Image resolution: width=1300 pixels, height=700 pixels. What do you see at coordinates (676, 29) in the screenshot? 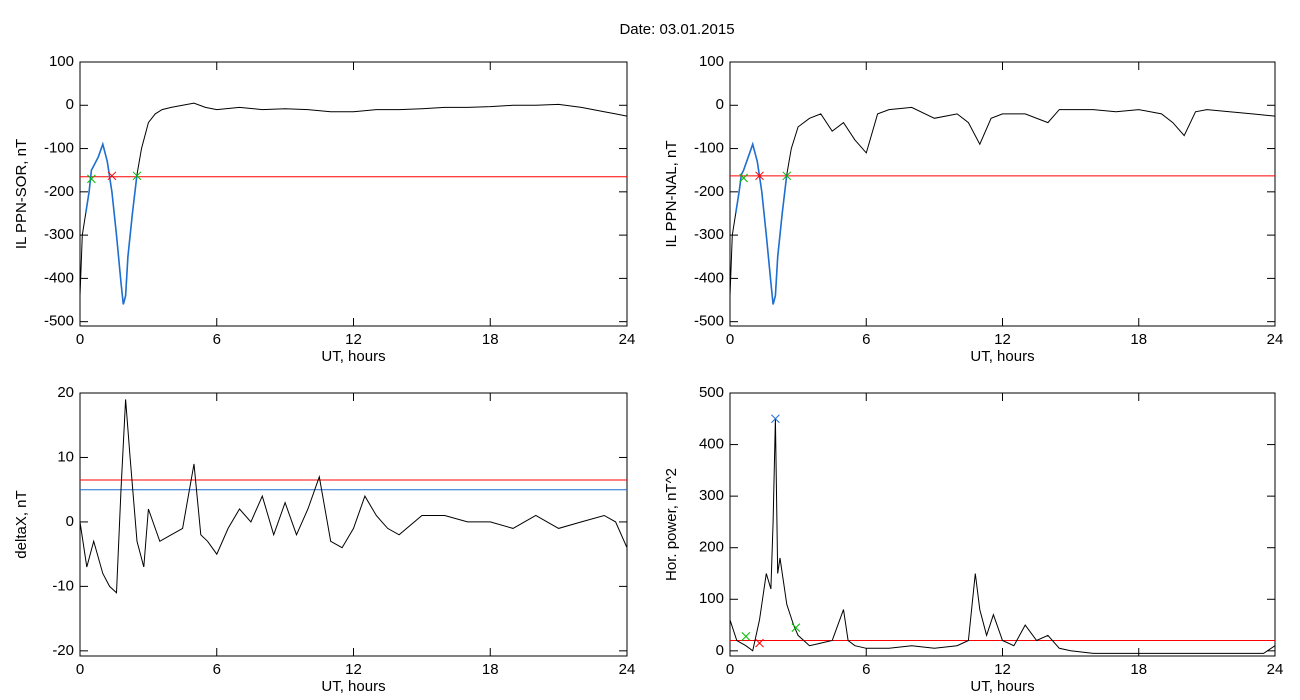
I see `figure-title: Date: 03.01.2015` at bounding box center [676, 29].